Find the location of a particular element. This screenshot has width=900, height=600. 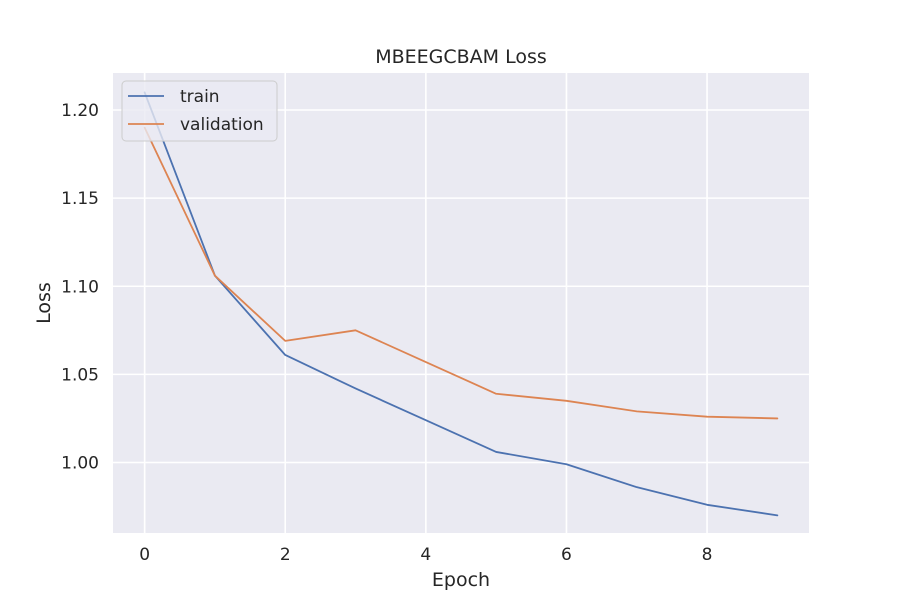

legend-label-validation: validation is located at coordinates (222, 125).